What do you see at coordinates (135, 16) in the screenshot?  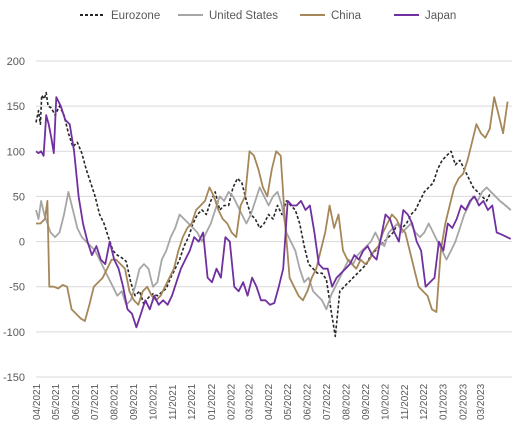 I see `legend-label-eurozone: Eurozone` at bounding box center [135, 16].